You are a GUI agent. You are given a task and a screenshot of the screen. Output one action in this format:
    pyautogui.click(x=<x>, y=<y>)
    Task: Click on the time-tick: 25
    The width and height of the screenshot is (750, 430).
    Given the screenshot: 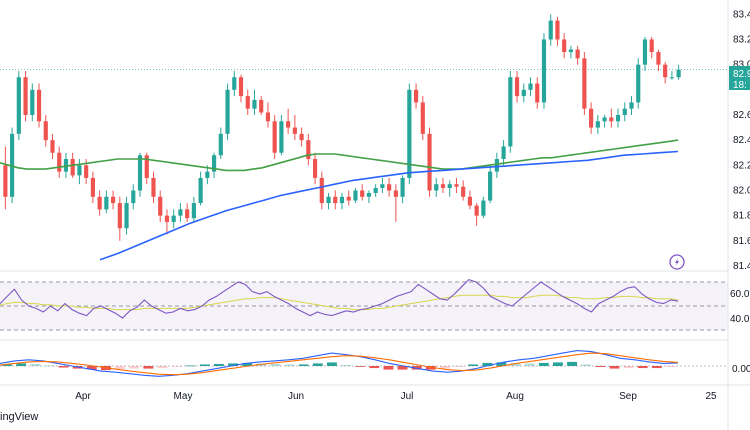 What is the action you would take?
    pyautogui.click(x=711, y=396)
    